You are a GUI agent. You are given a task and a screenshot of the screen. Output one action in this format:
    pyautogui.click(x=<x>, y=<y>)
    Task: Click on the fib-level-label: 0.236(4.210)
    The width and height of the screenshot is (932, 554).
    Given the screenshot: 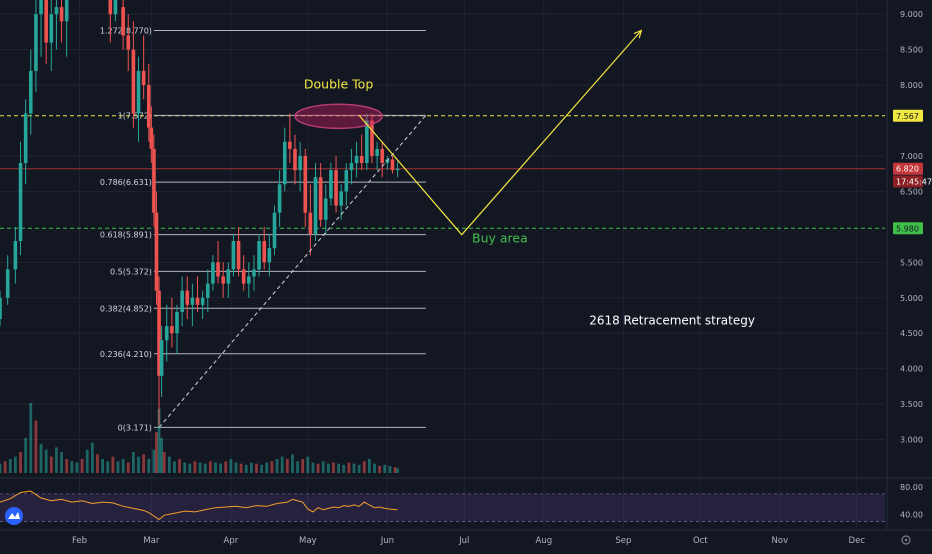 What is the action you would take?
    pyautogui.click(x=126, y=354)
    